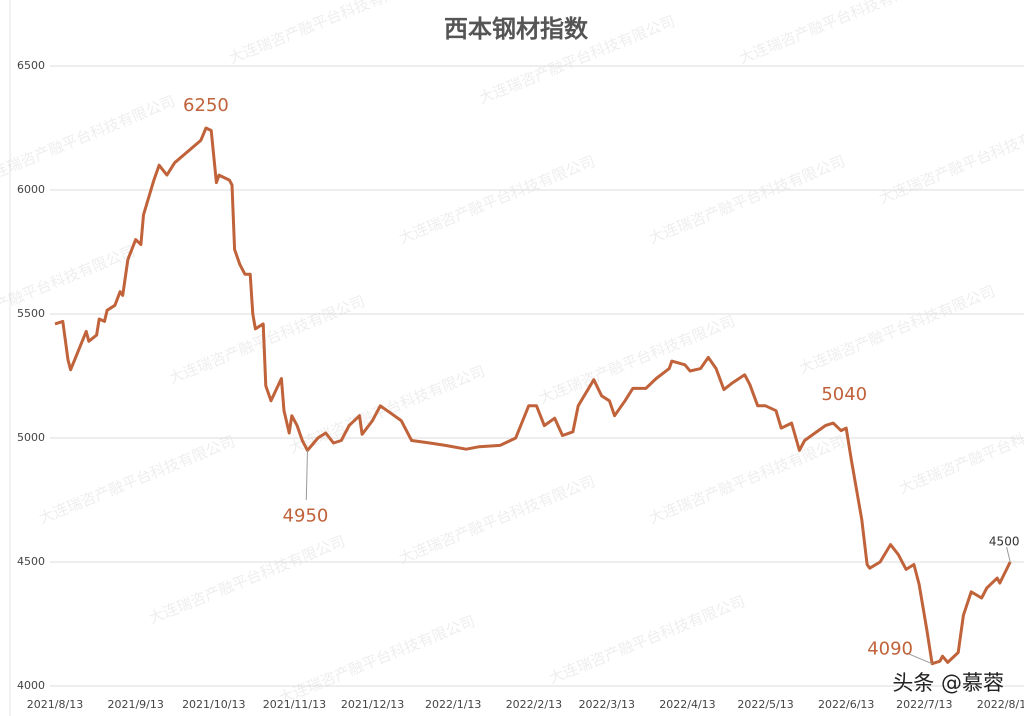 Image resolution: width=1024 pixels, height=716 pixels. What do you see at coordinates (31, 189) in the screenshot?
I see `y-tick-label: 6000` at bounding box center [31, 189].